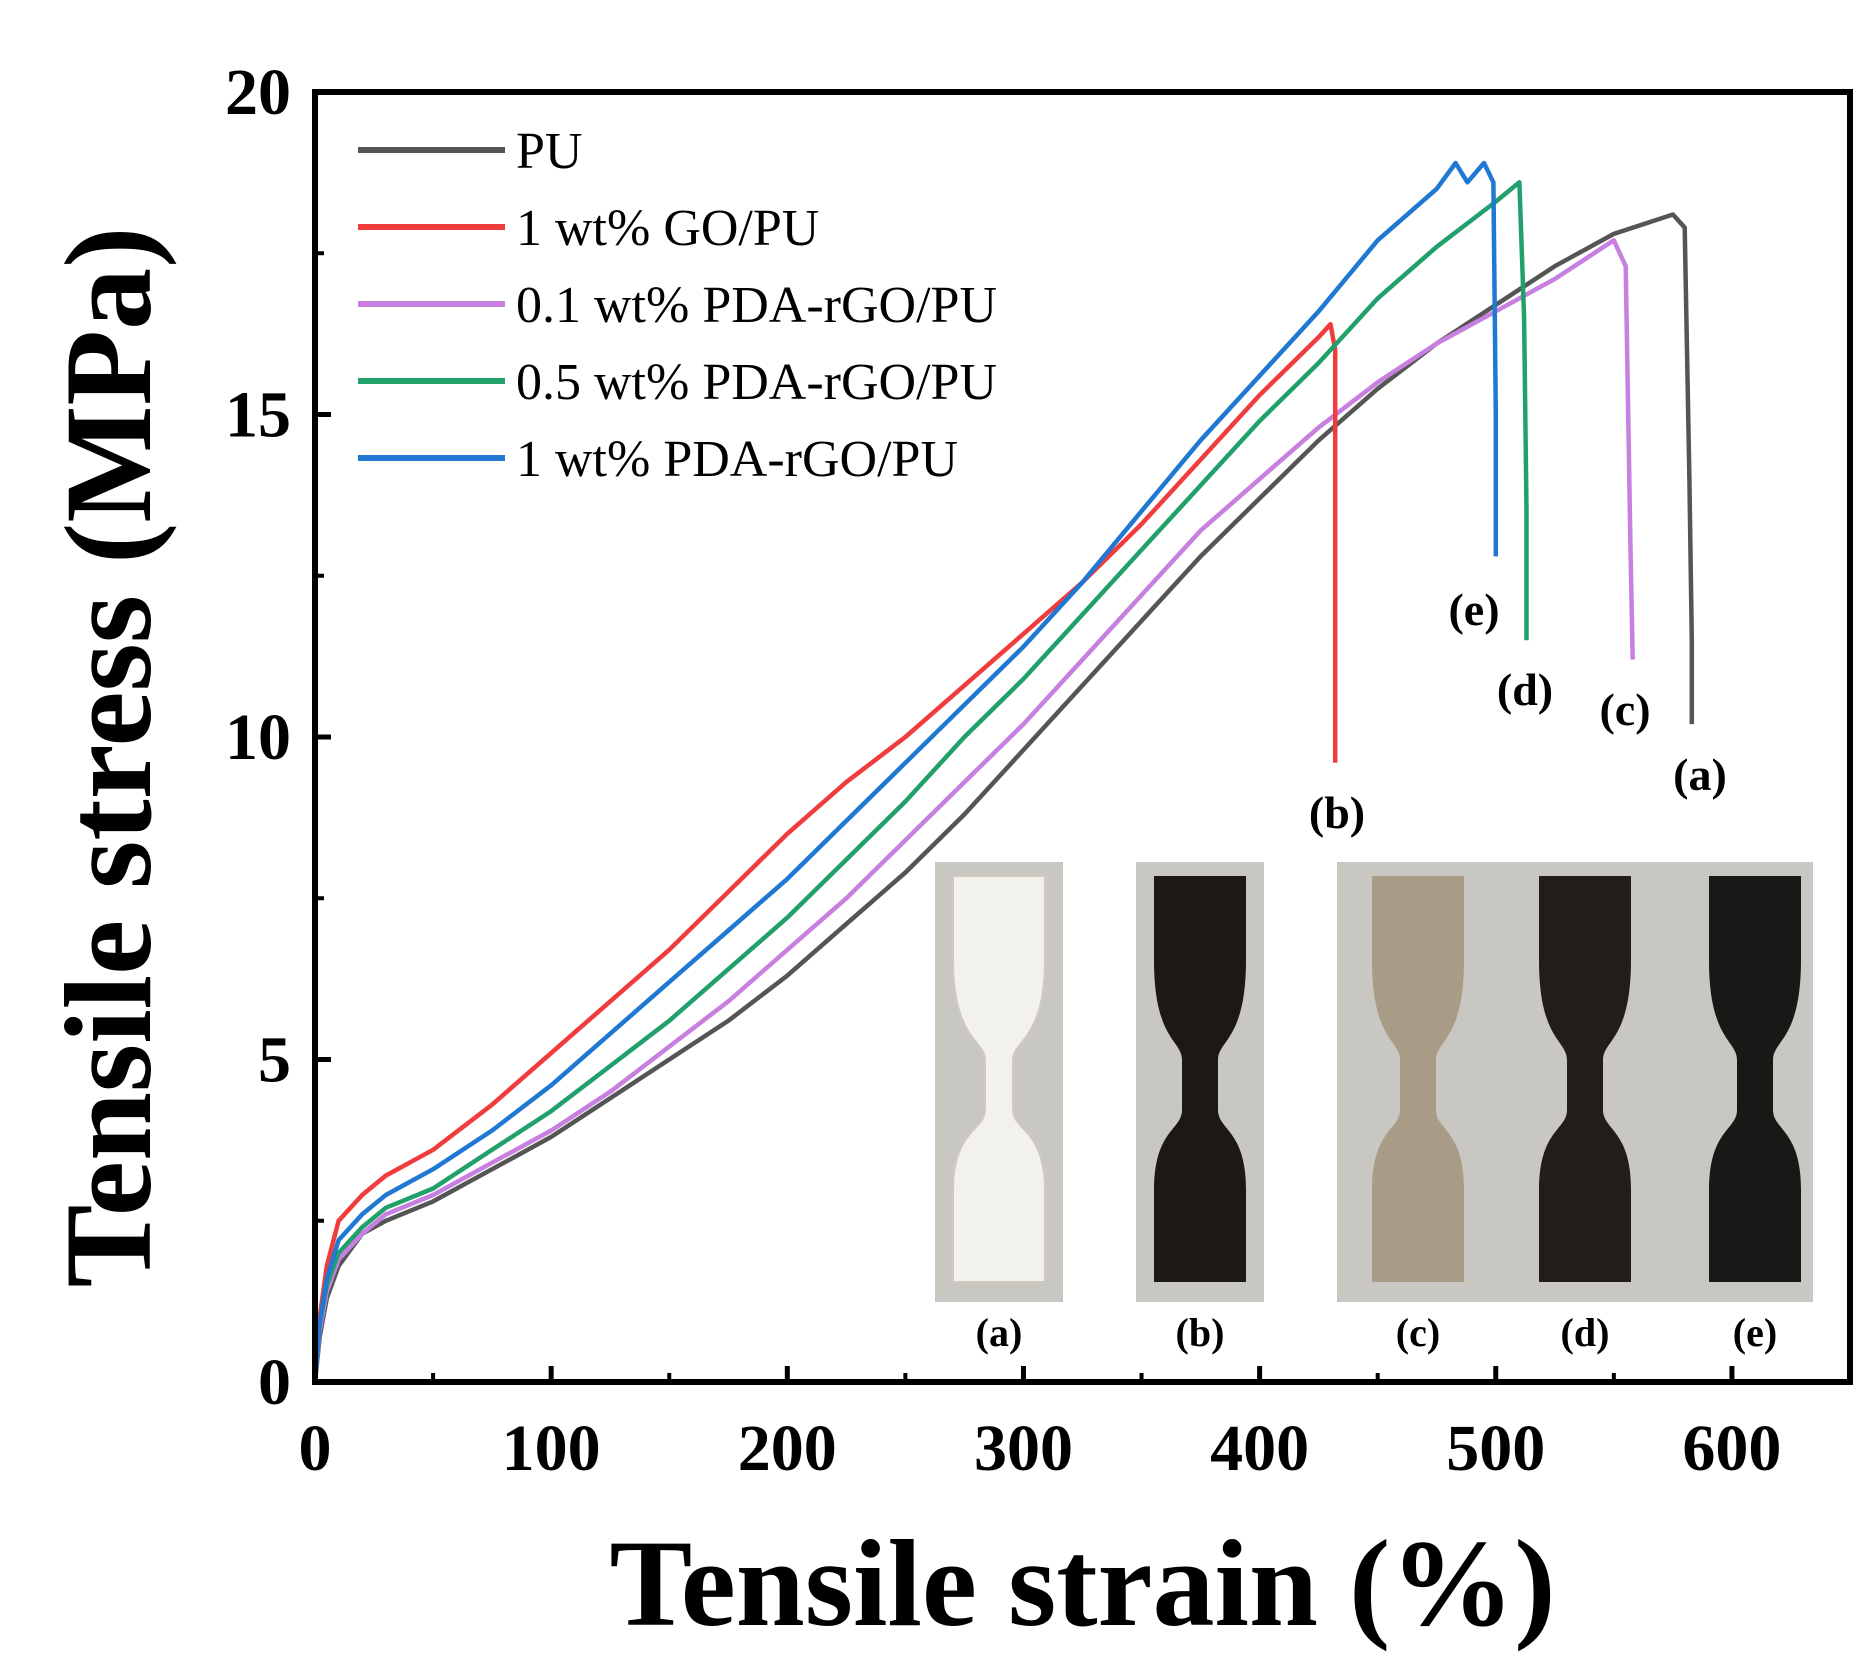  I want to click on y-tick-label: 5, so click(274, 1060).